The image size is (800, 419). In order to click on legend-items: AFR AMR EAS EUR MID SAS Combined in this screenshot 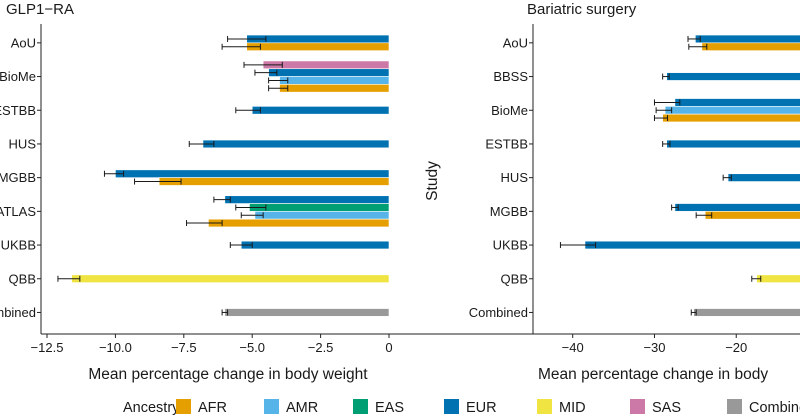, I will do `click(488, 407)`.